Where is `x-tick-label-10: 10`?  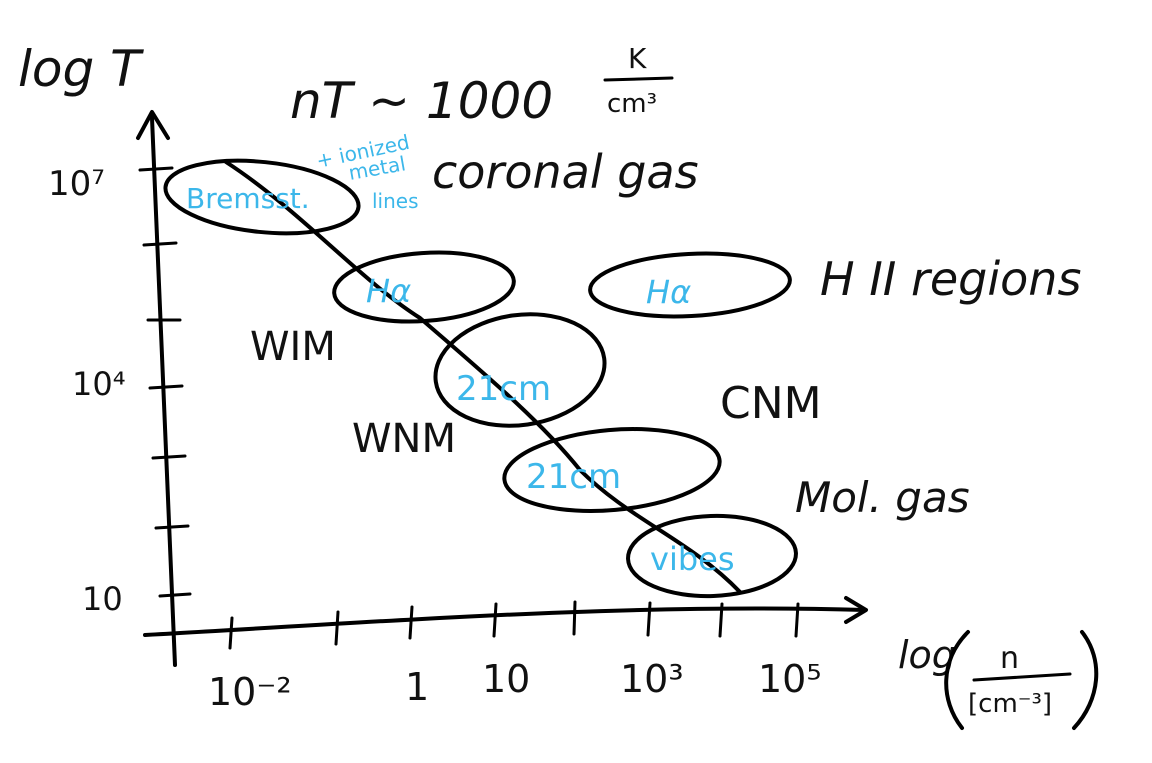 x-tick-label-10: 10 is located at coordinates (506, 679).